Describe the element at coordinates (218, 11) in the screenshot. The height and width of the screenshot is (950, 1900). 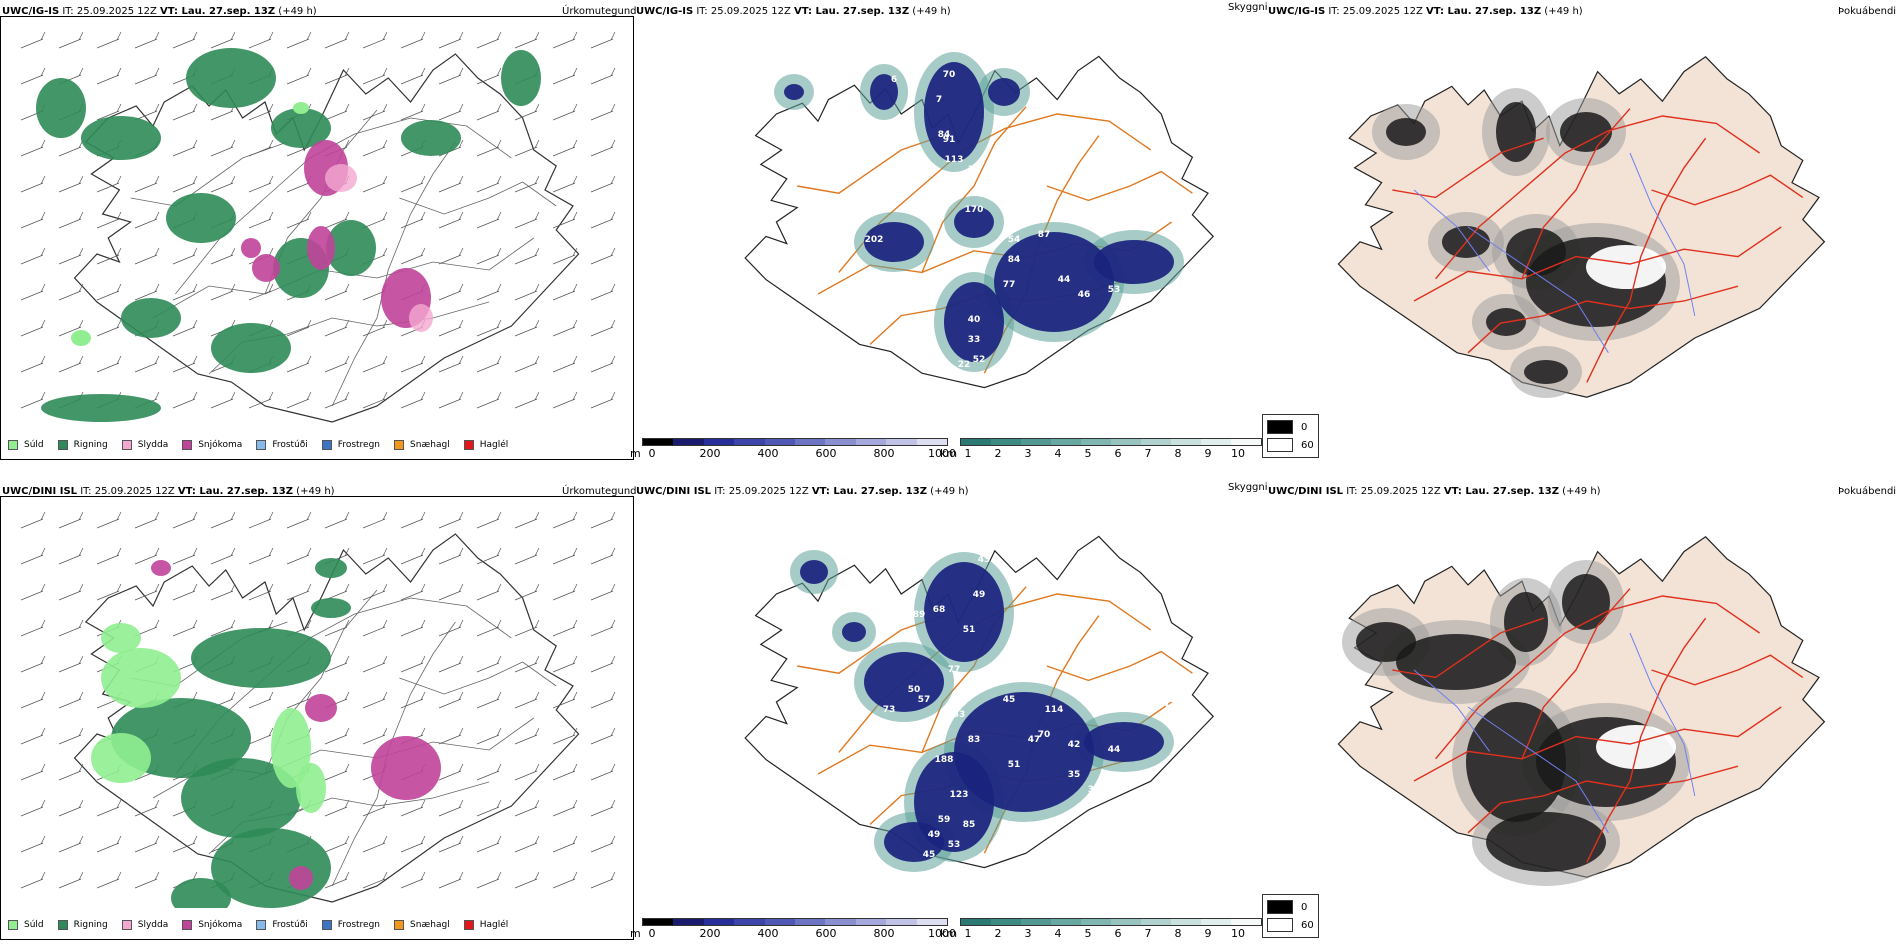
I see `valid-time: VT: Lau. 27.sep. 13Z` at that location.